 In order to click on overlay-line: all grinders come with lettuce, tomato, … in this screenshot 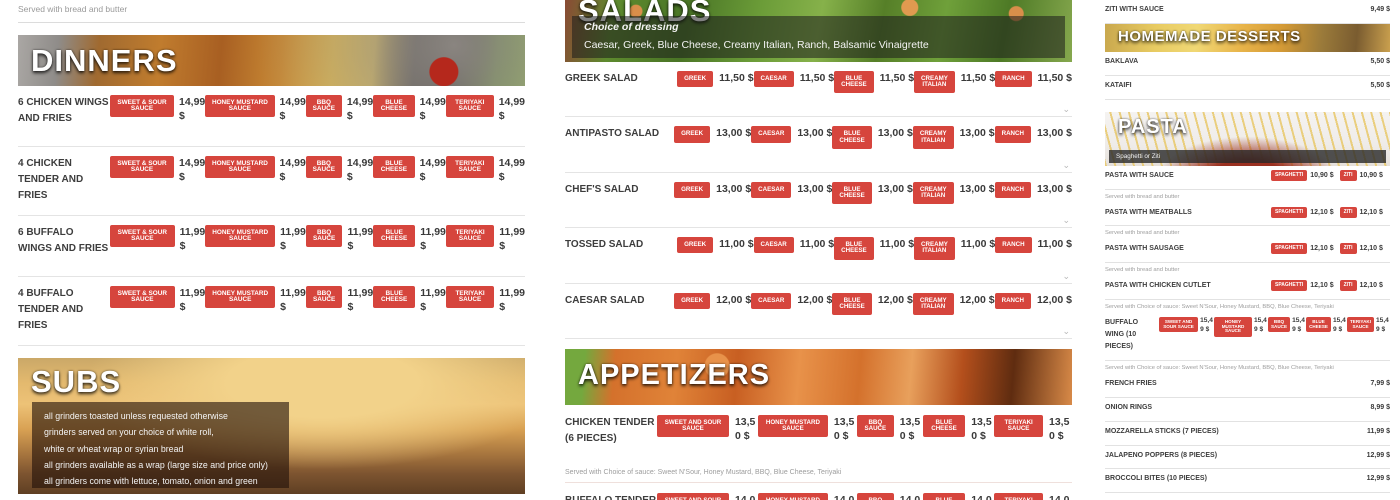, I will do `click(151, 485)`.